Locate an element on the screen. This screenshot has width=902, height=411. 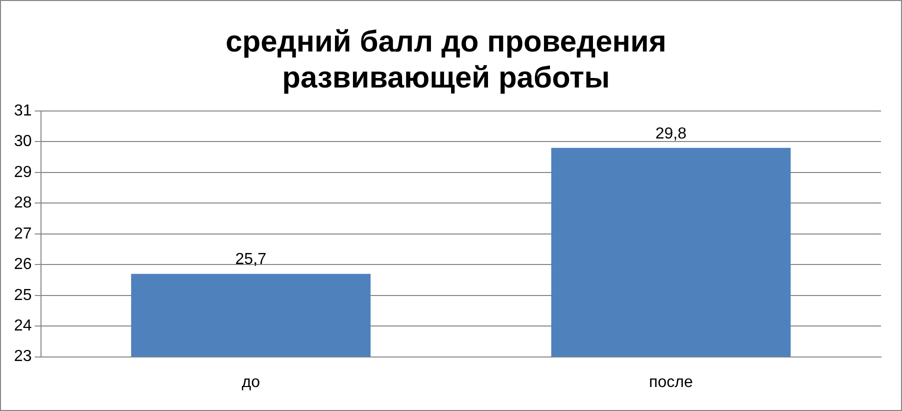
y-tick-label: 27 is located at coordinates (23, 233).